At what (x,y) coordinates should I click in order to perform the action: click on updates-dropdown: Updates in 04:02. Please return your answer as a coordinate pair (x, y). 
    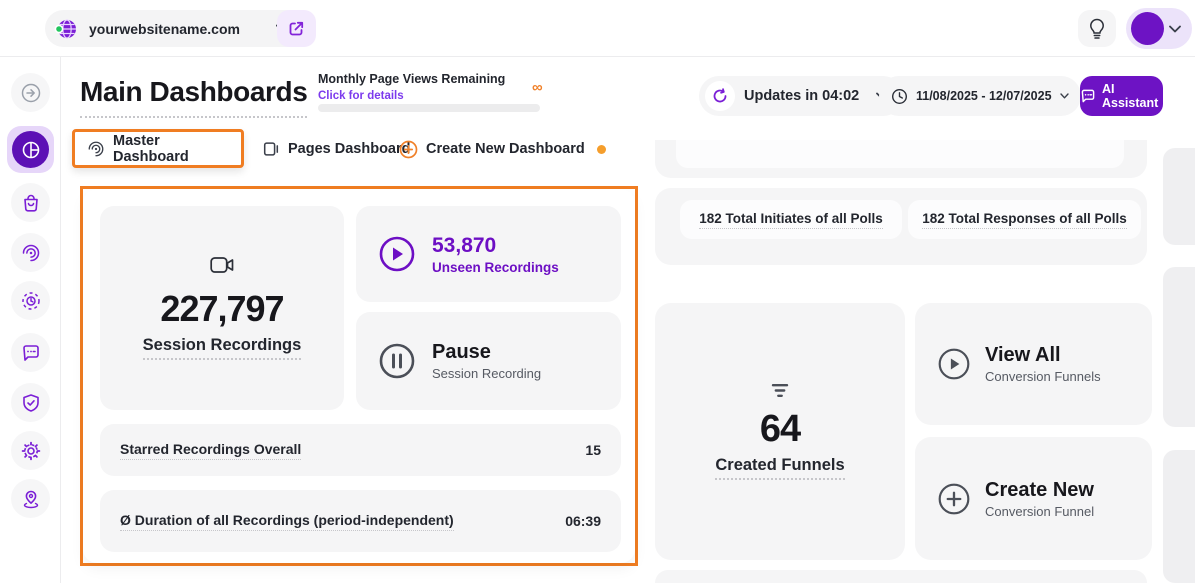
    Looking at the image, I should click on (801, 96).